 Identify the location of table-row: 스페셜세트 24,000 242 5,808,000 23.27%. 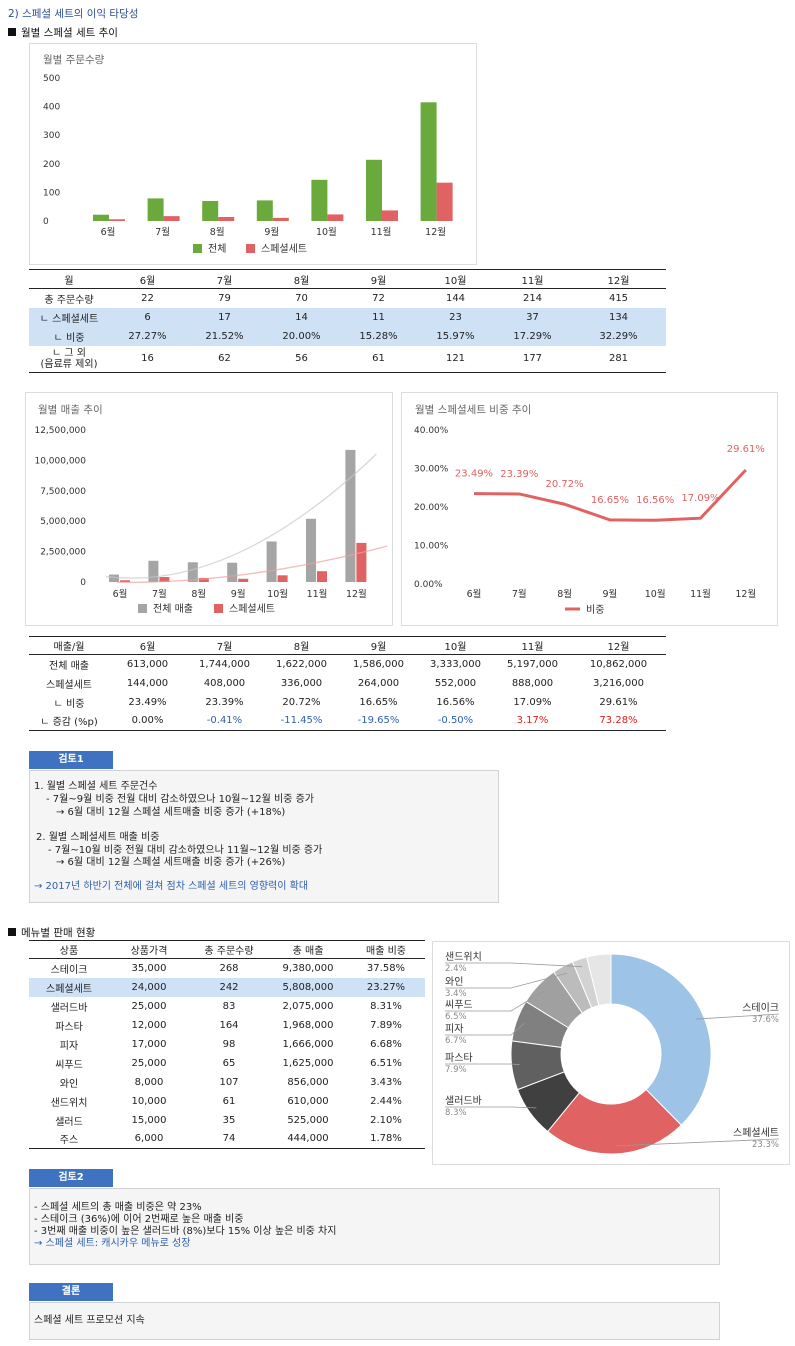
(227, 987).